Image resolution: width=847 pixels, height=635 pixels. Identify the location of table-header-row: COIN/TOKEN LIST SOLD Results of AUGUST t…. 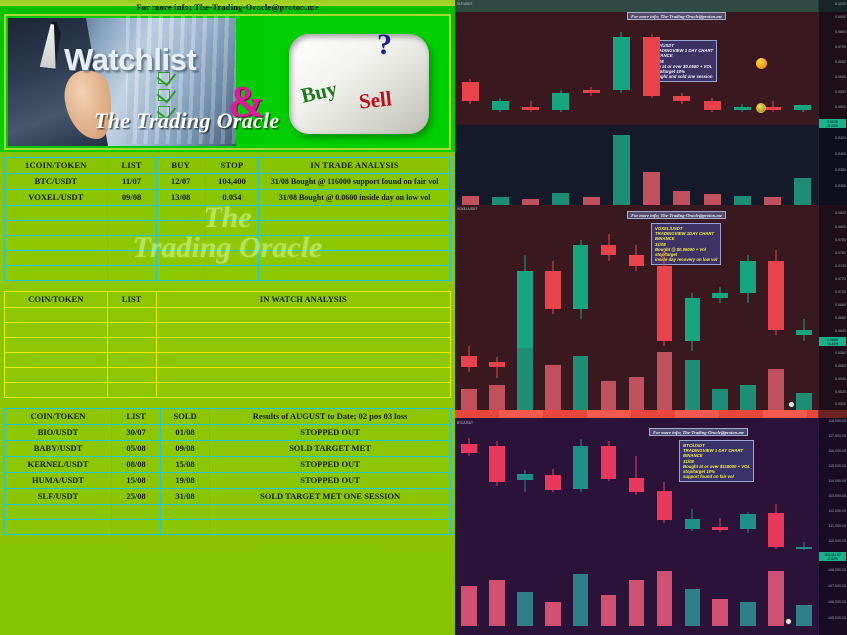
(227, 416).